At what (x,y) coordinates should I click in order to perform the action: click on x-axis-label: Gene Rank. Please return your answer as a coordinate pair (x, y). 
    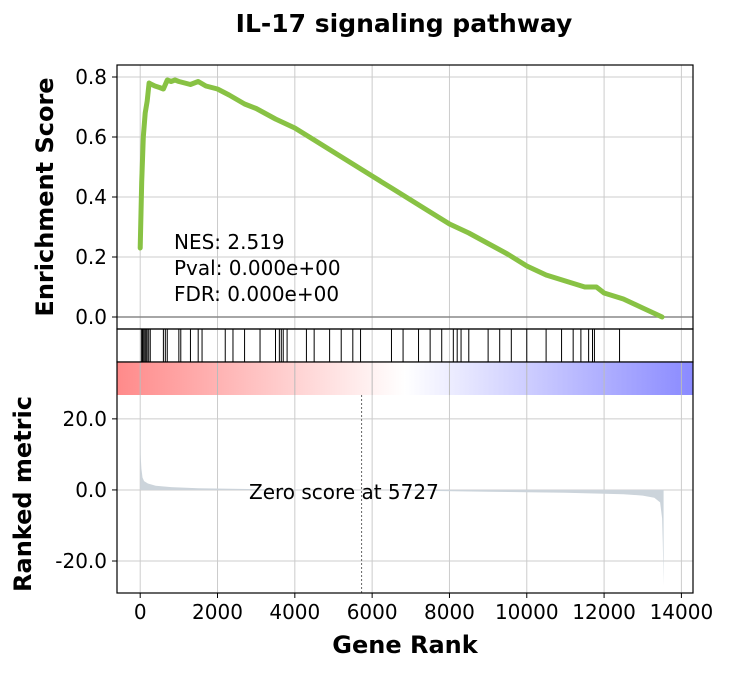
    Looking at the image, I should click on (405, 645).